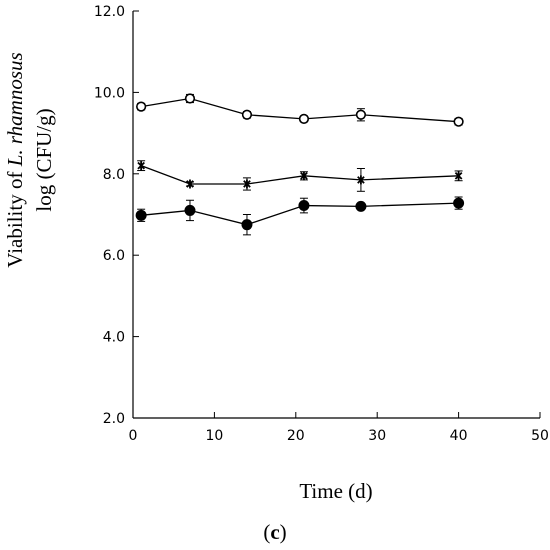  What do you see at coordinates (214, 436) in the screenshot?
I see `x-tick-label: 10` at bounding box center [214, 436].